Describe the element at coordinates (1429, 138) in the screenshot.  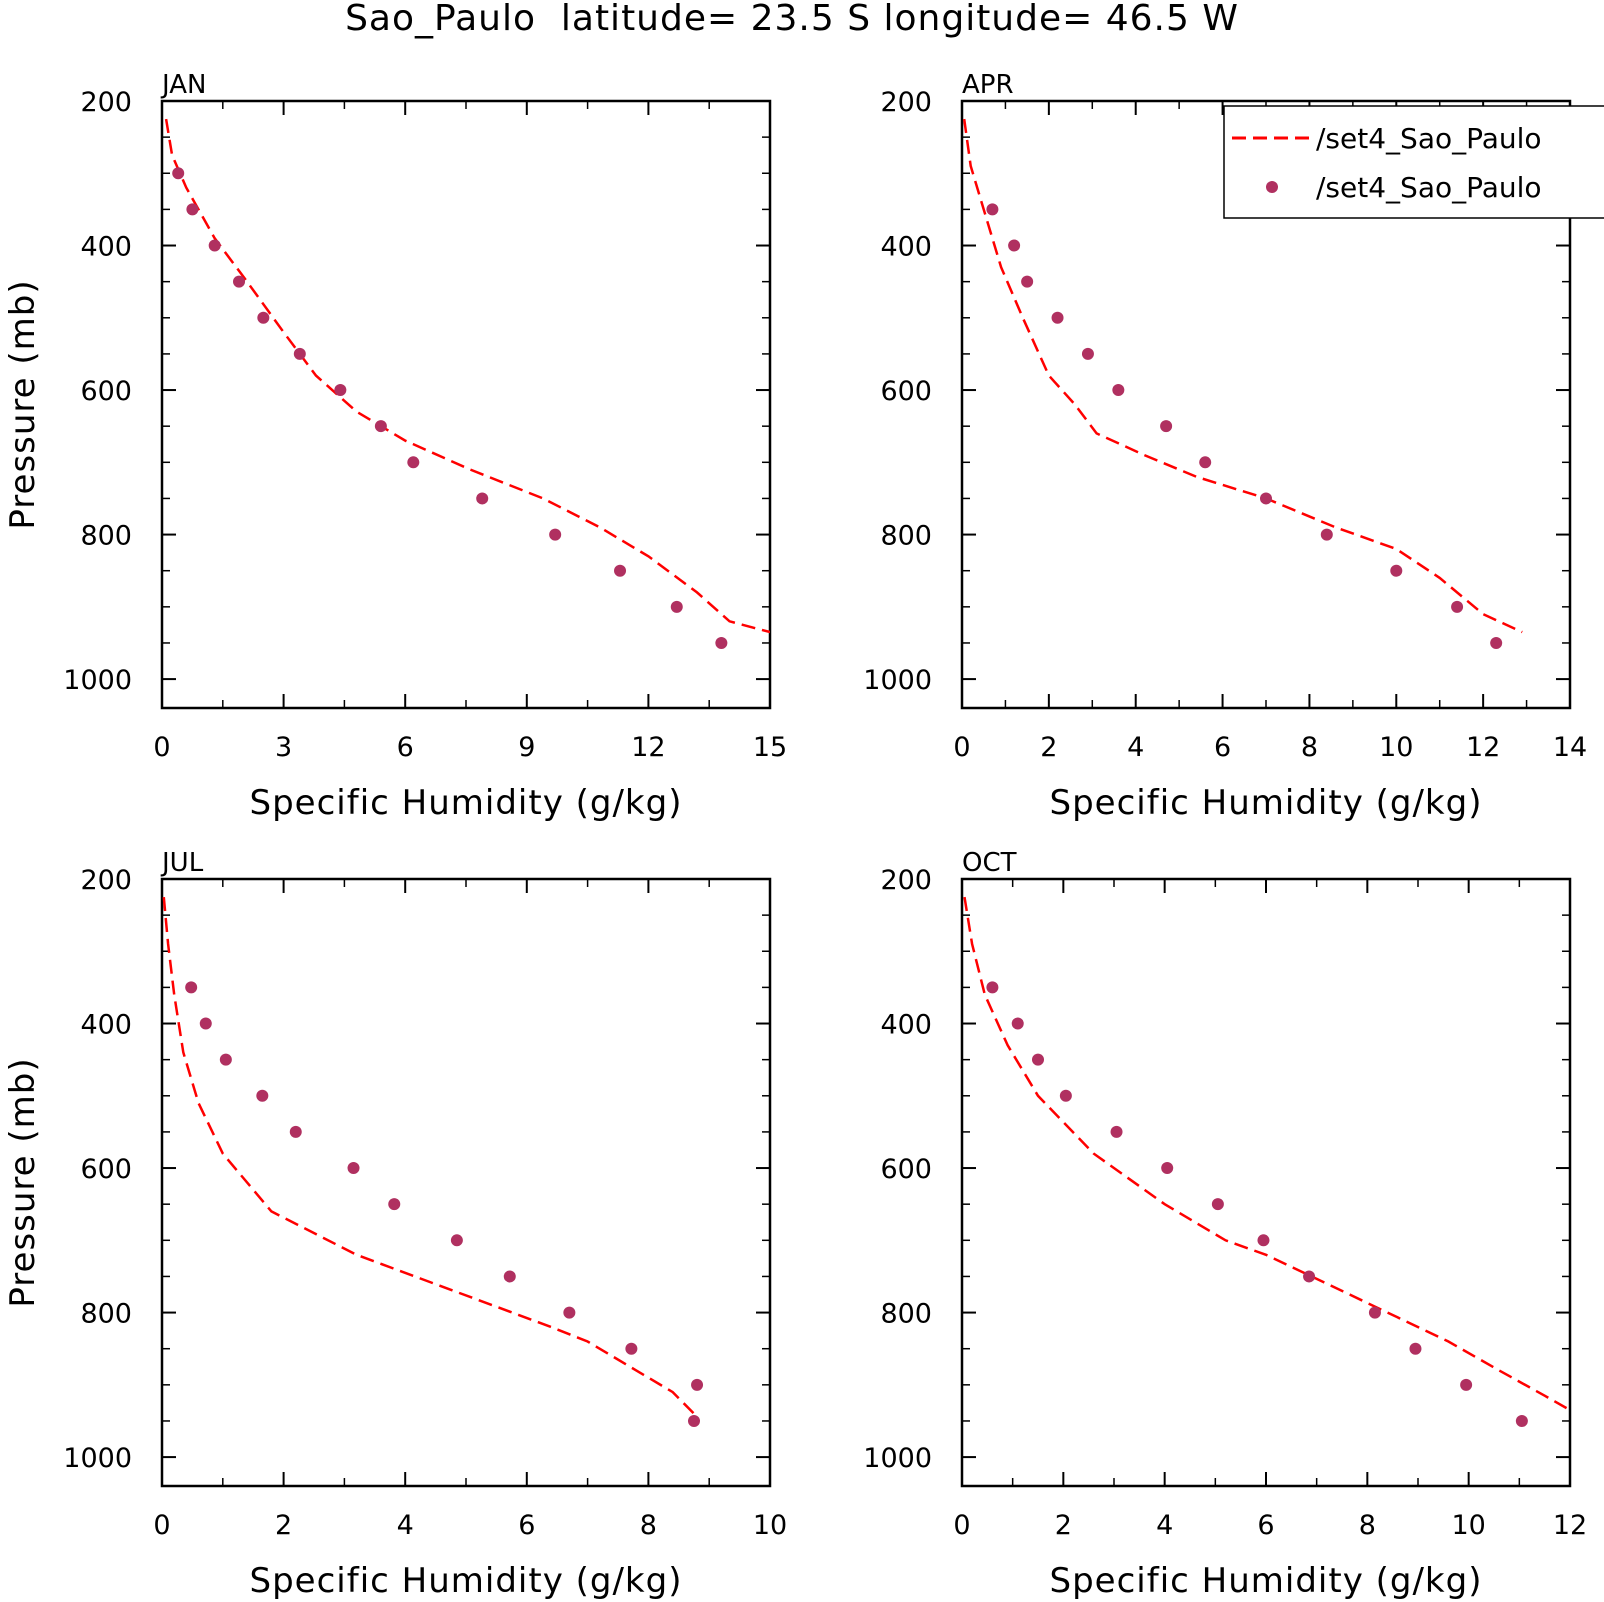
I see `legend-label-line: /set4_Sao_Paulo` at that location.